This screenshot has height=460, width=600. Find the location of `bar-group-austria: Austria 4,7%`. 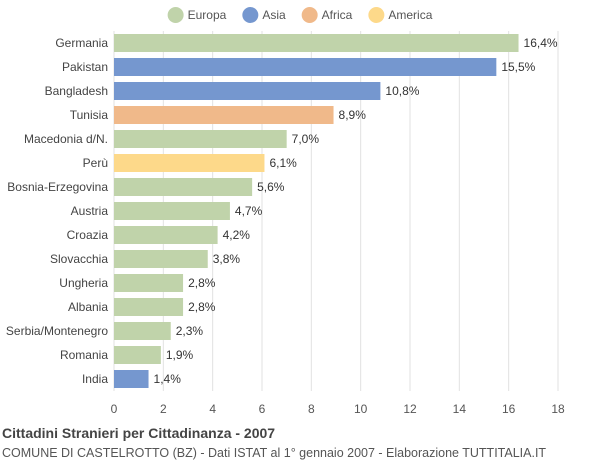

bar-group-austria: Austria 4,7% is located at coordinates (167, 211).